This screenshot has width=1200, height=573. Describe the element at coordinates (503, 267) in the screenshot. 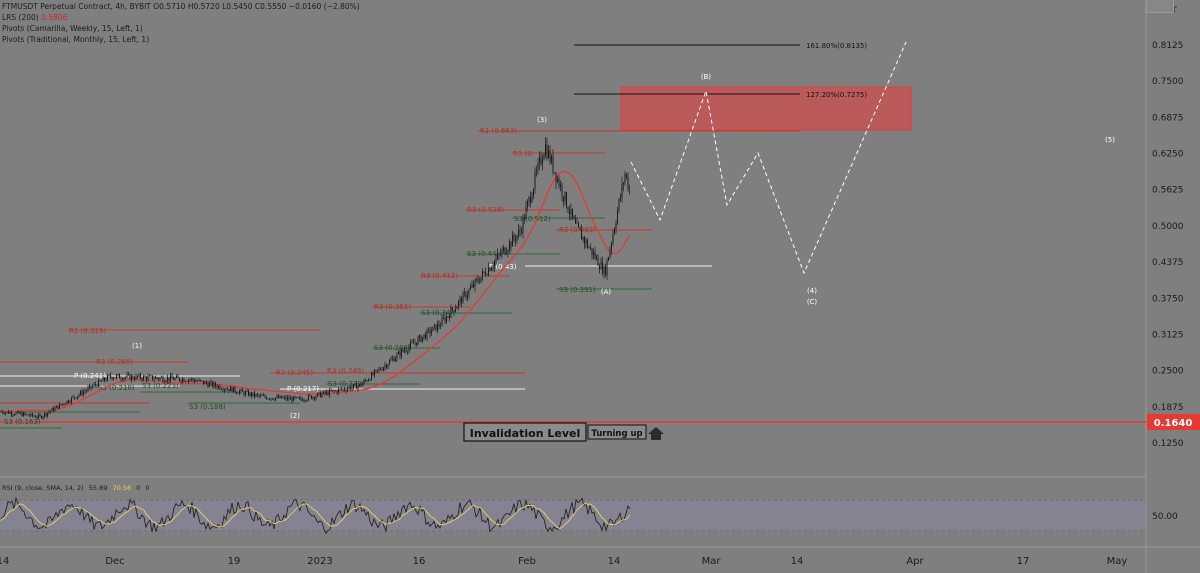

I see `pivot-label: P (0.43)` at that location.